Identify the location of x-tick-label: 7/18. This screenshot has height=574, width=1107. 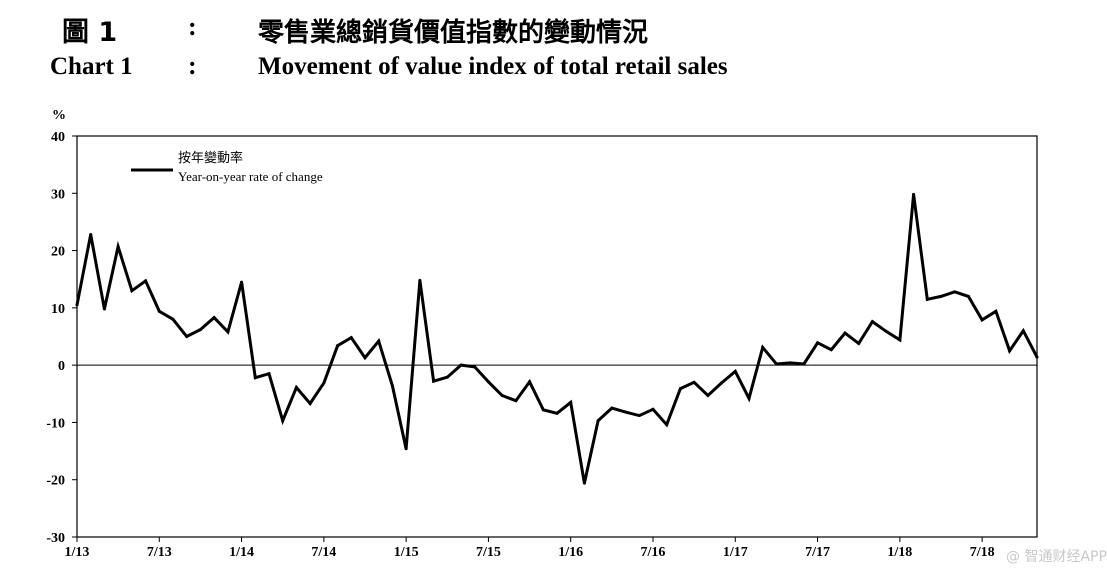
(982, 552).